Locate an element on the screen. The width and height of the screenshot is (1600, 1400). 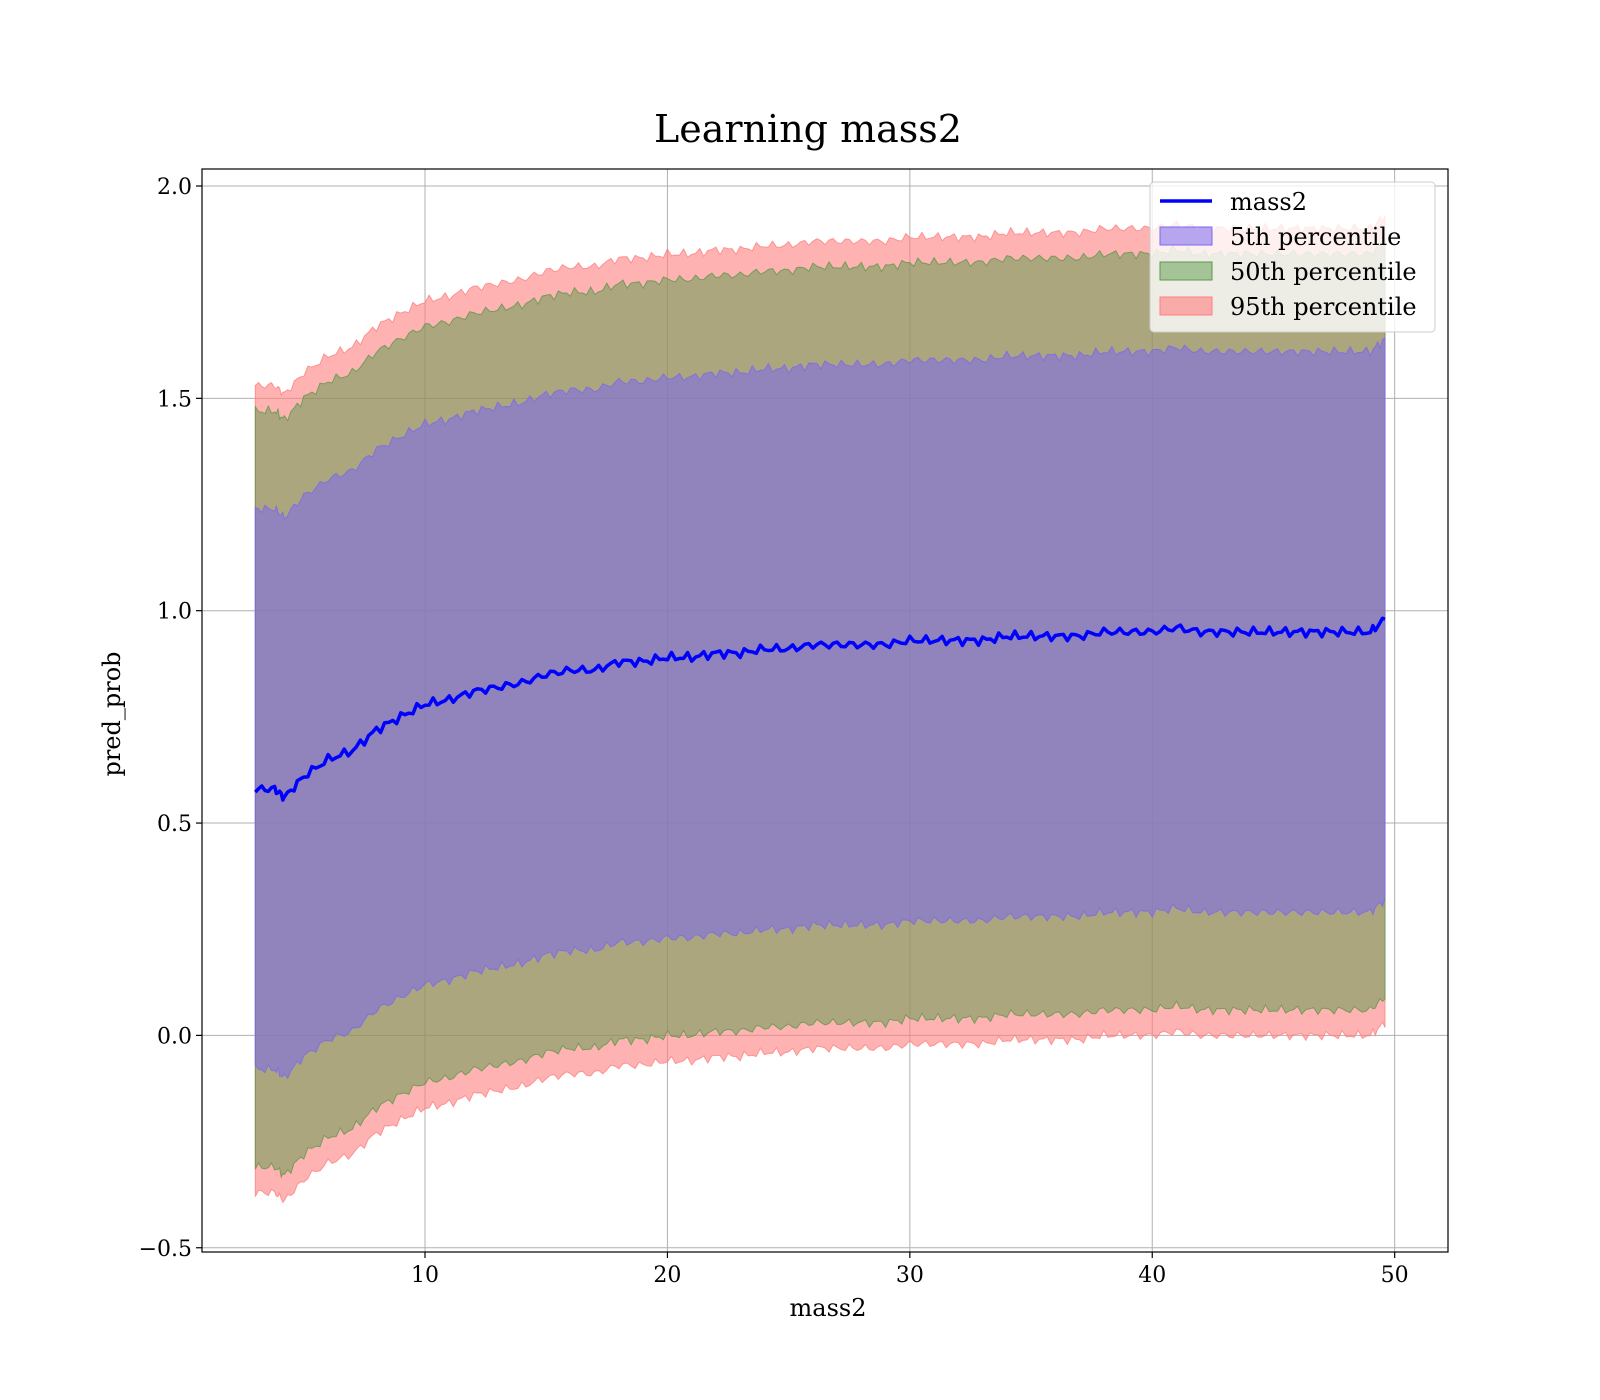
x-tick-label: 10 is located at coordinates (425, 1275).